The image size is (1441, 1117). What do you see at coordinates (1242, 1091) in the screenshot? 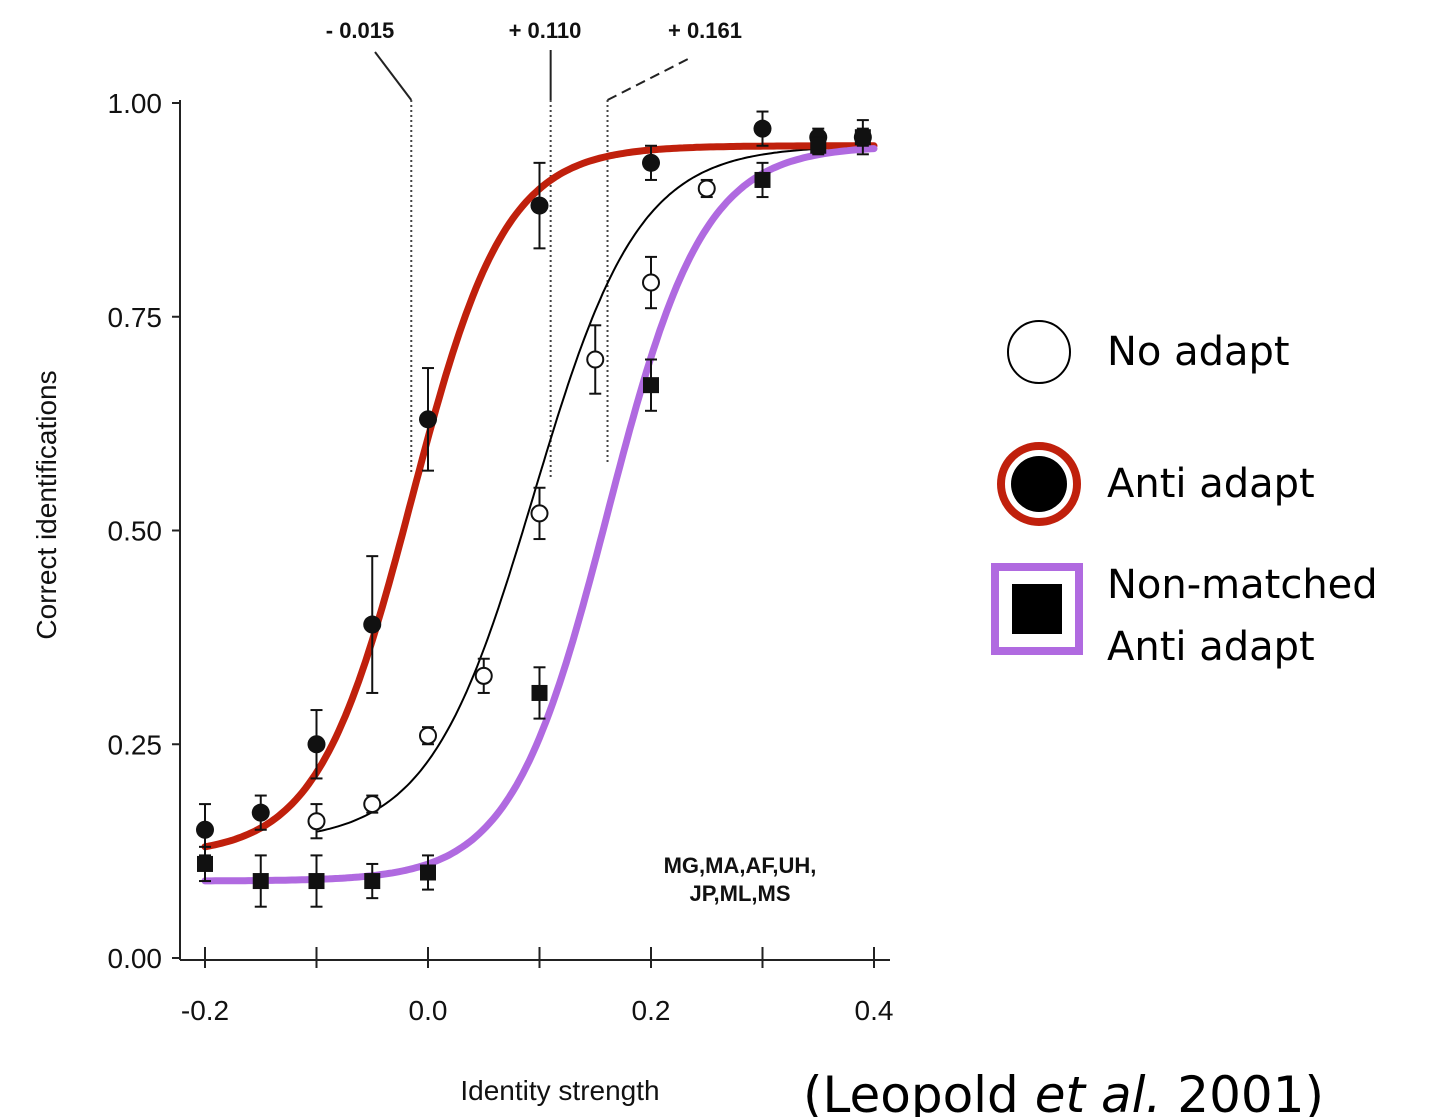
I see `citation-suffix: 2001)` at bounding box center [1242, 1091].